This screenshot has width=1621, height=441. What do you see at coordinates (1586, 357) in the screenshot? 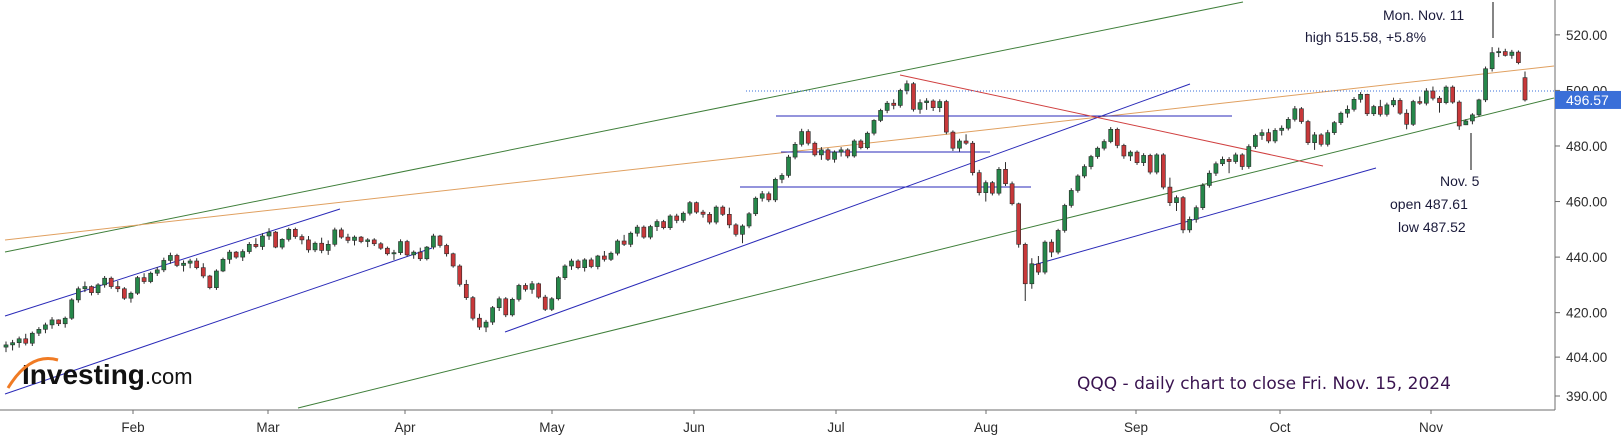
I see `y-tick-label: 404.00` at bounding box center [1586, 357].